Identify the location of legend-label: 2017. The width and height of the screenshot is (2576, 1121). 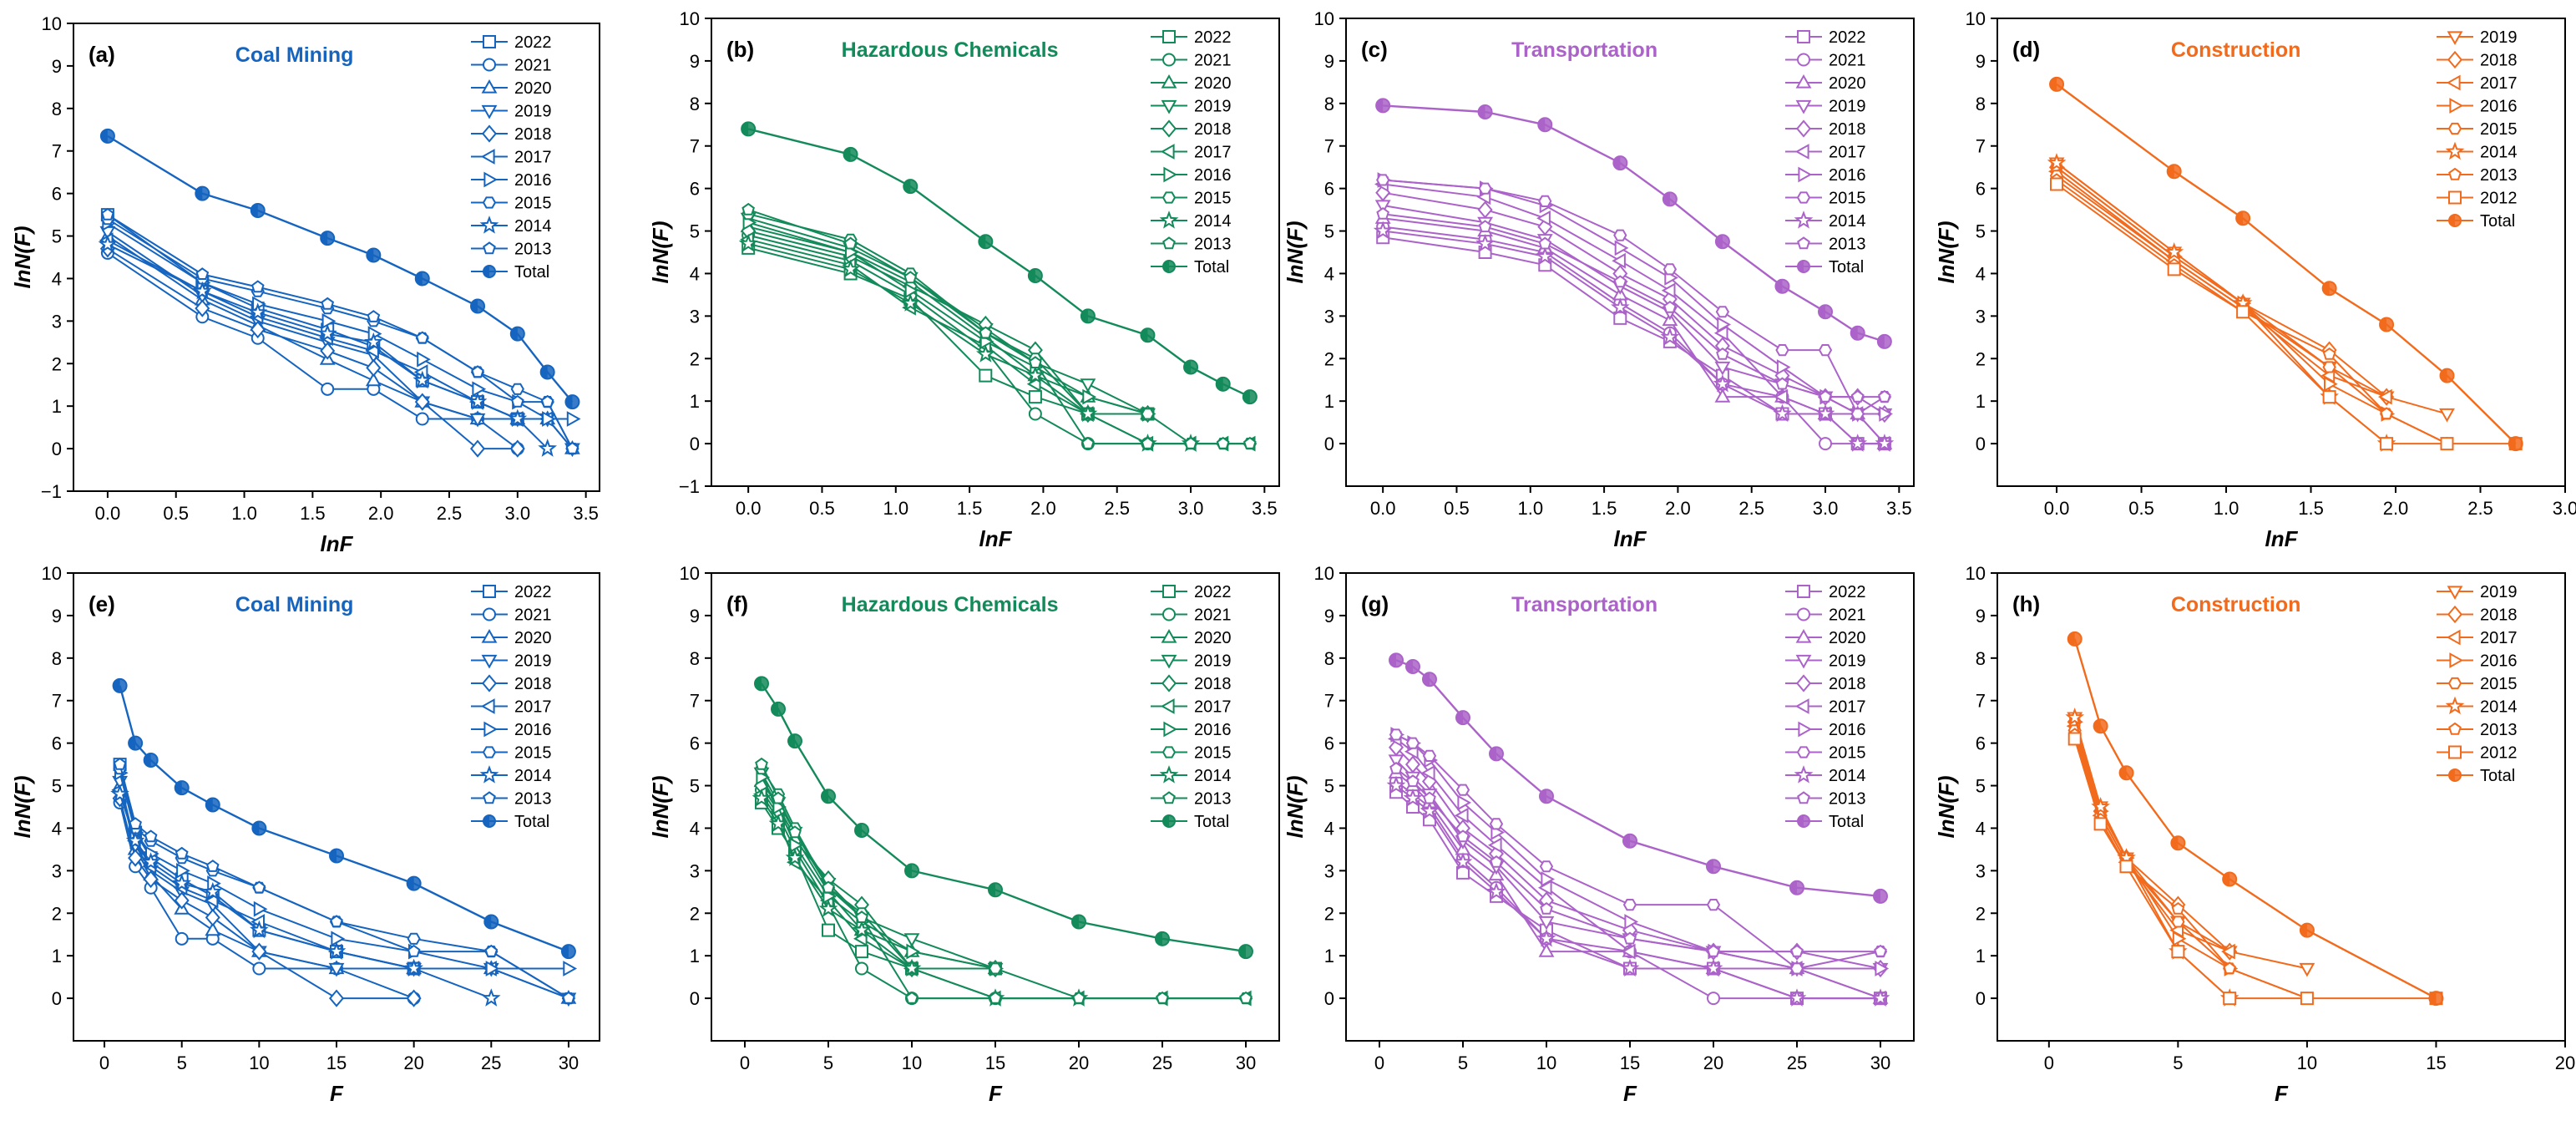
(1847, 153).